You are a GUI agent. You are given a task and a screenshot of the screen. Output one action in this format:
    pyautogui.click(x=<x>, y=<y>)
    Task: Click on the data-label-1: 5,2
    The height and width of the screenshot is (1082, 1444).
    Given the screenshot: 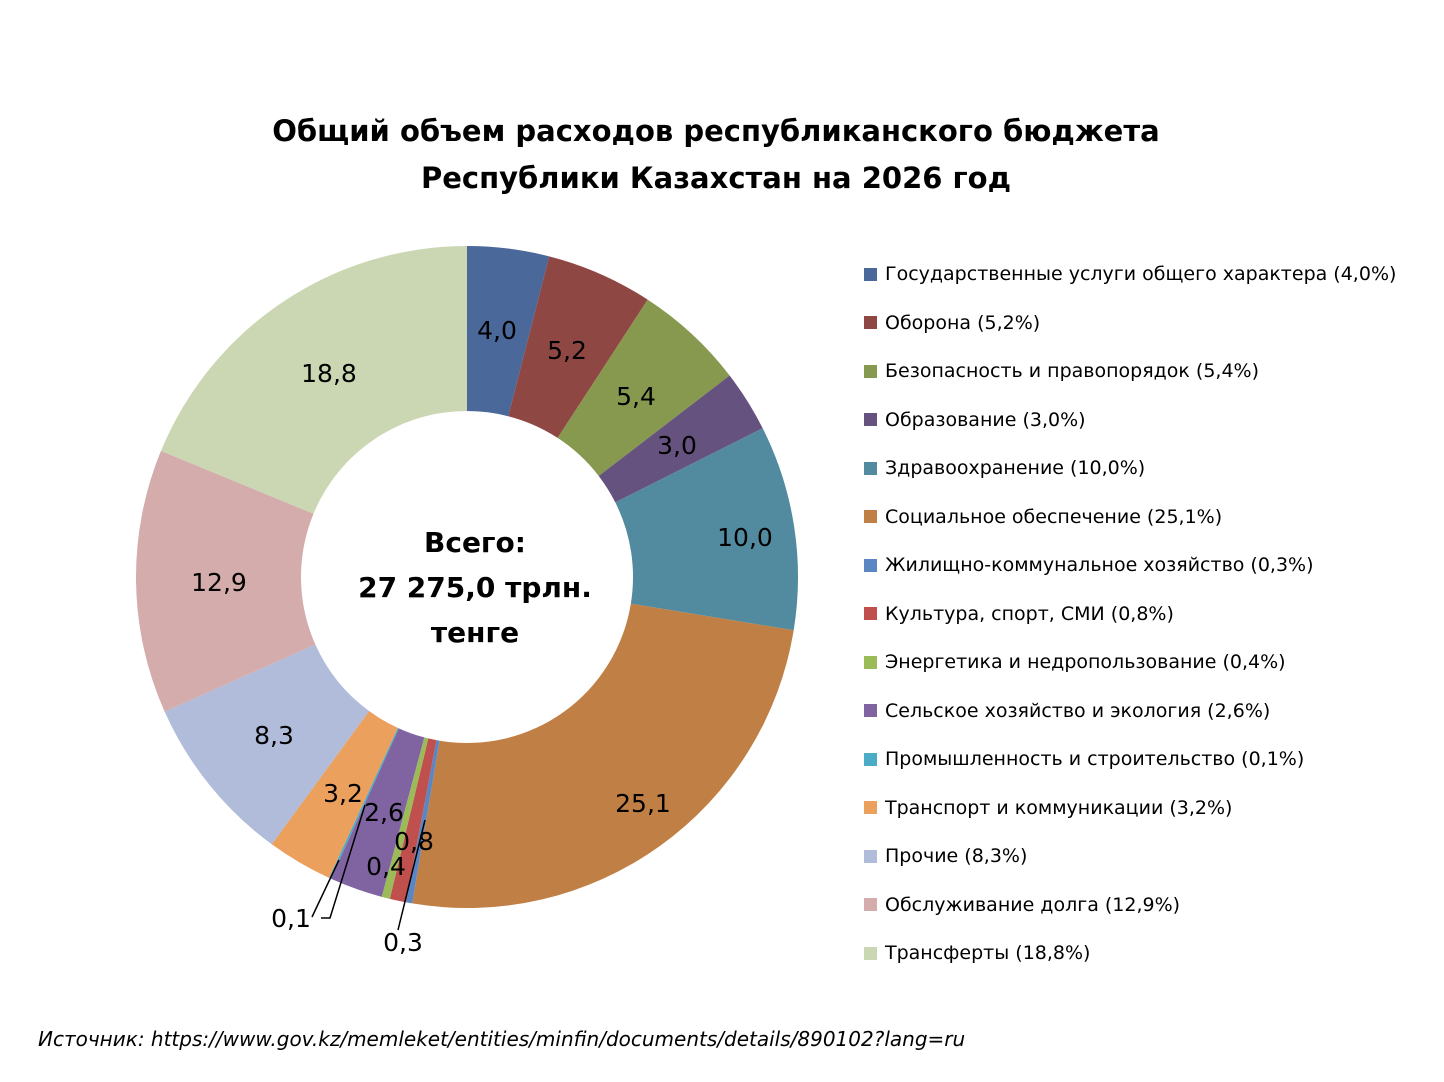 What is the action you would take?
    pyautogui.click(x=567, y=350)
    